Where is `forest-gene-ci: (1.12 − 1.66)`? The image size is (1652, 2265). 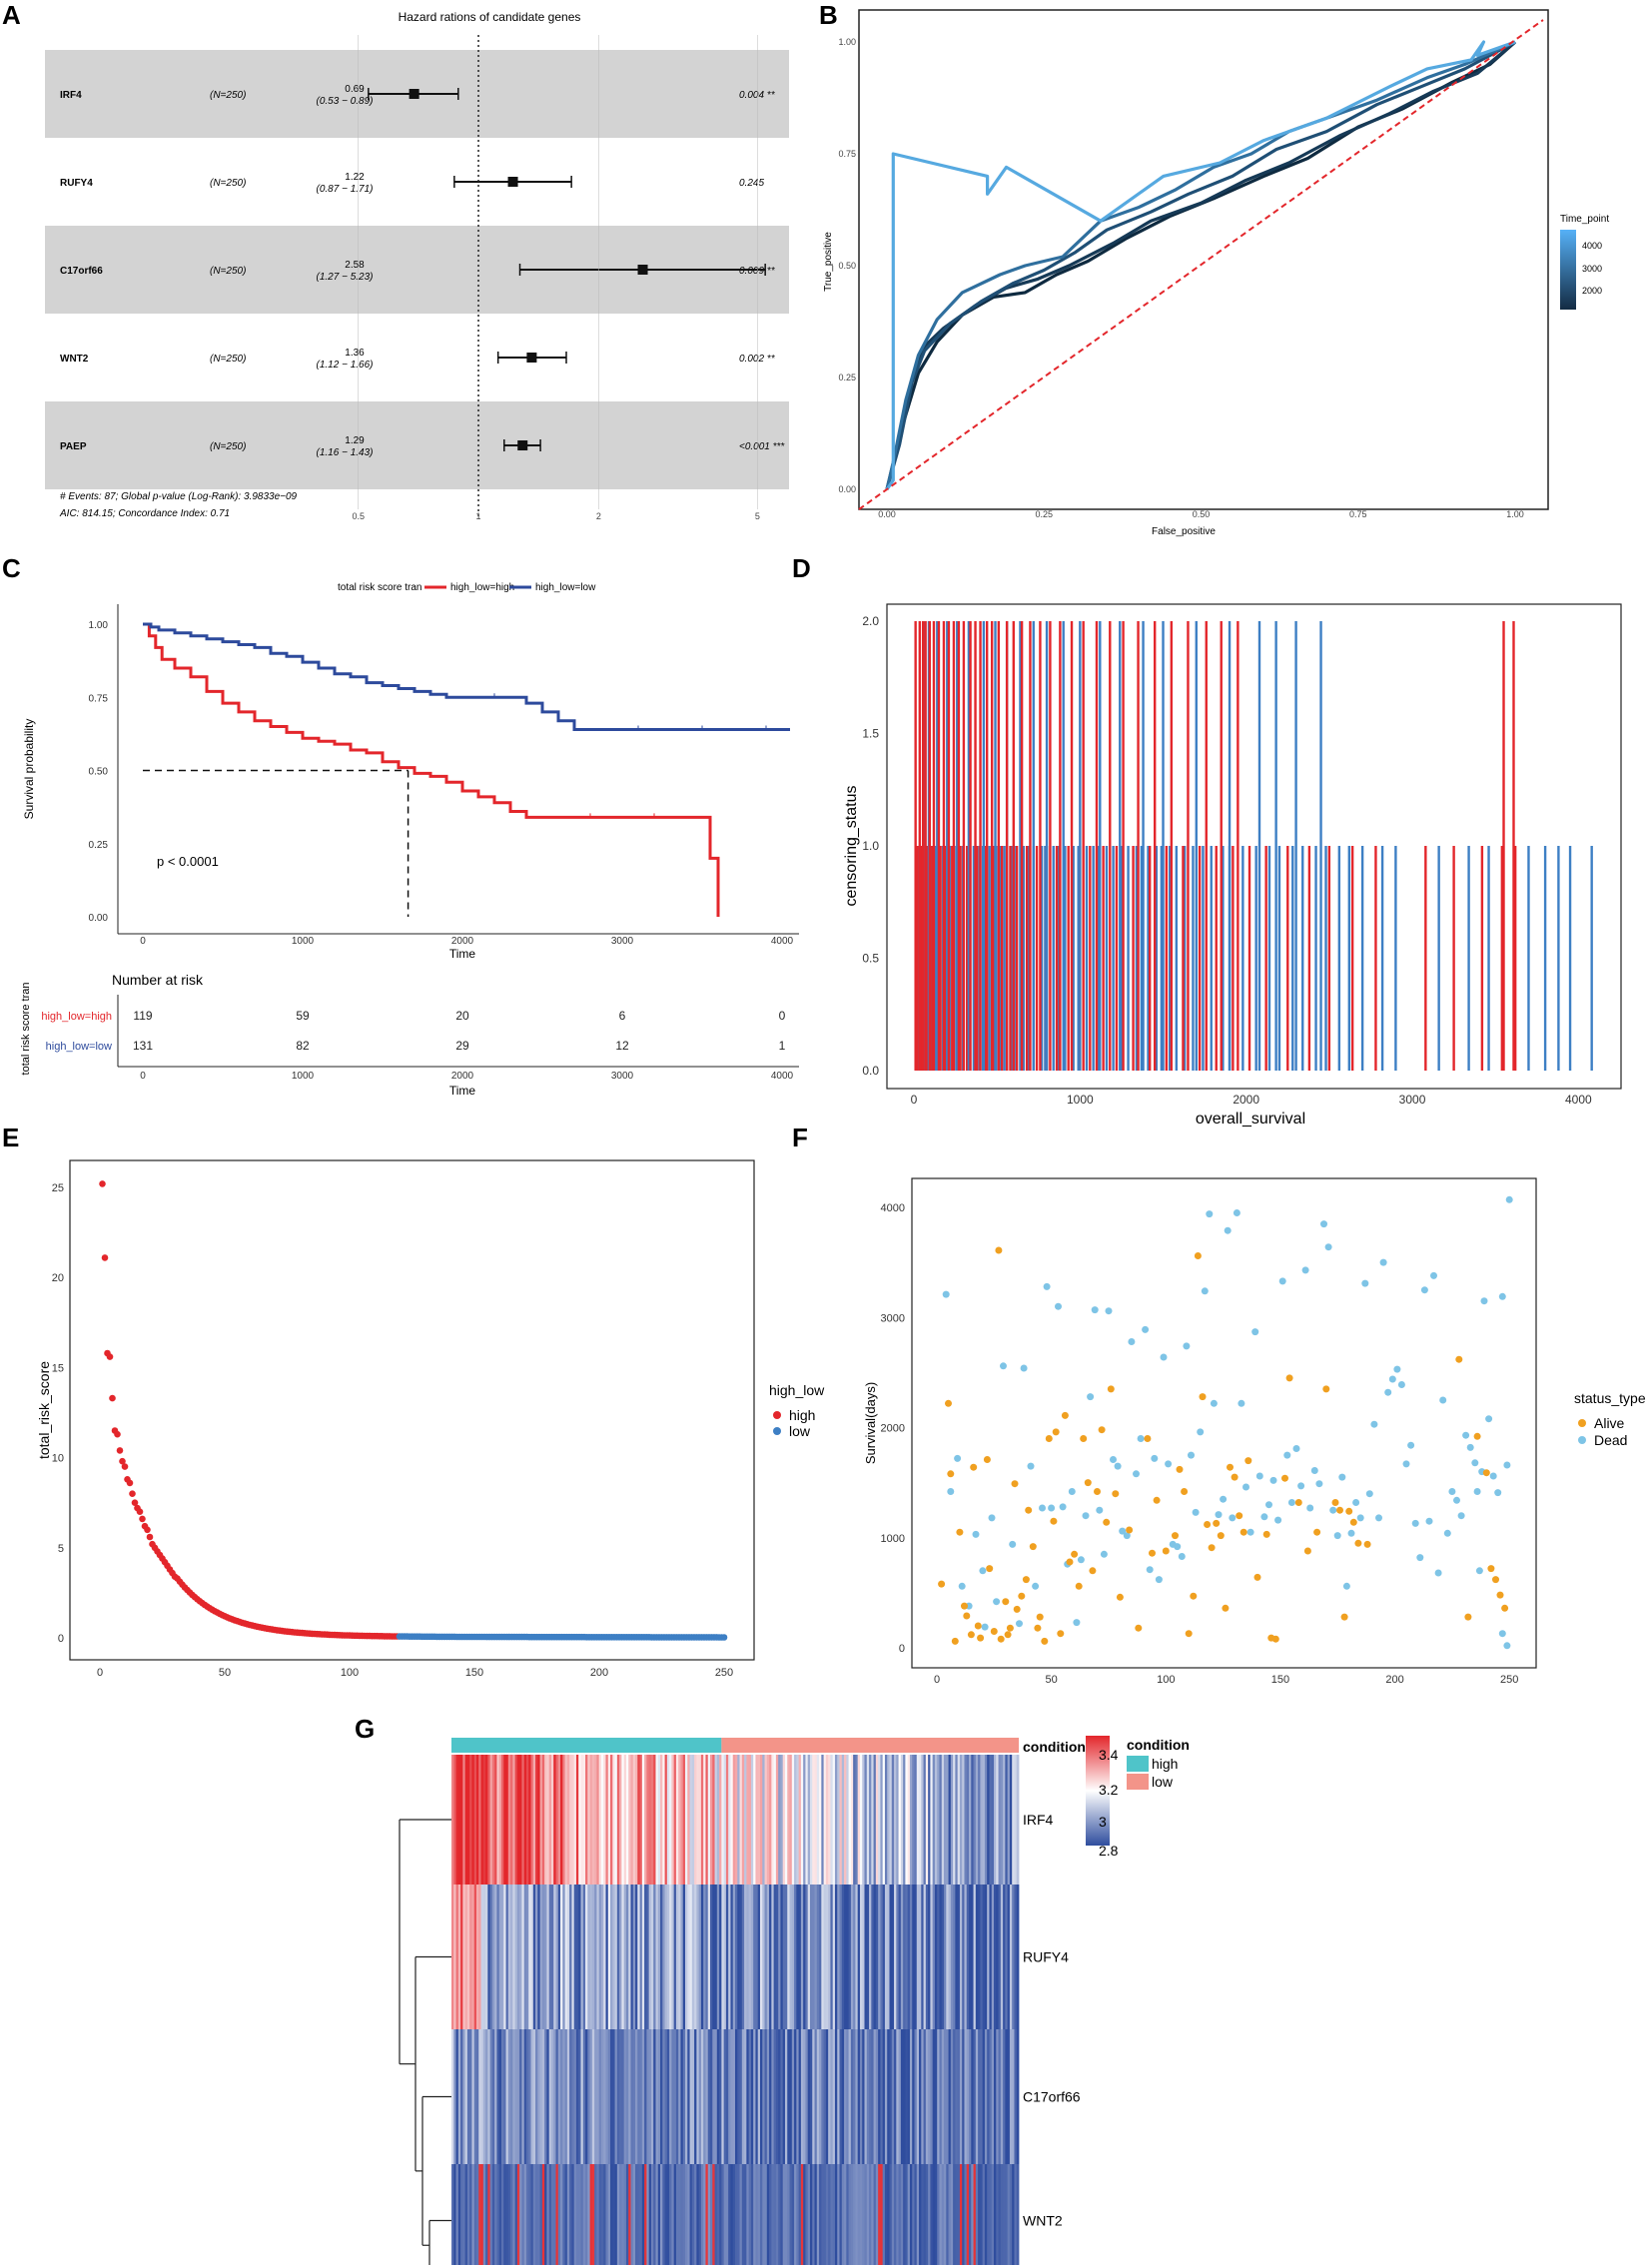
forest-gene-ci: (1.12 − 1.66) is located at coordinates (345, 365).